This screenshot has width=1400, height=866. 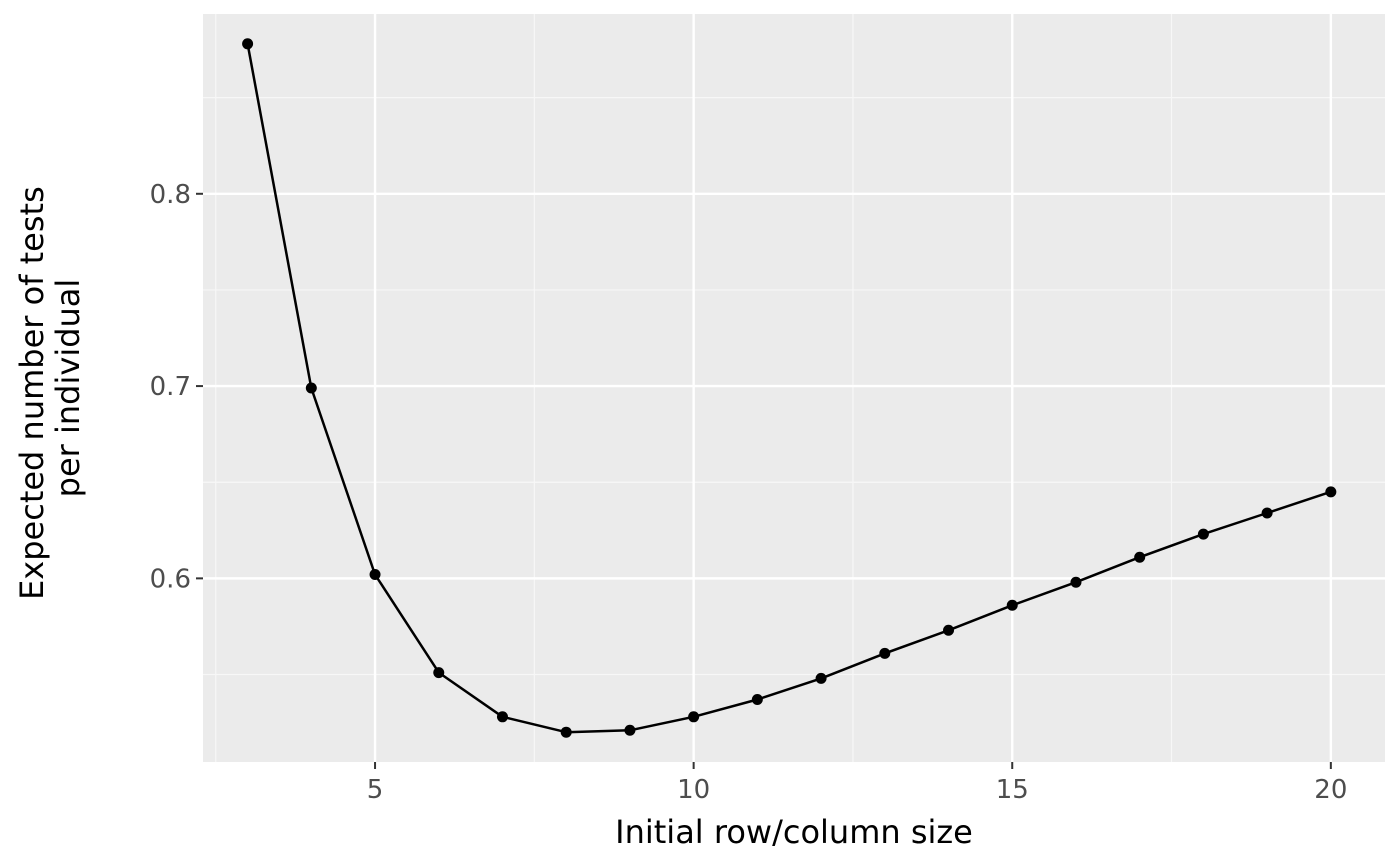 I want to click on y-axis-title: Expected number of tests per individual, so click(x=50, y=388).